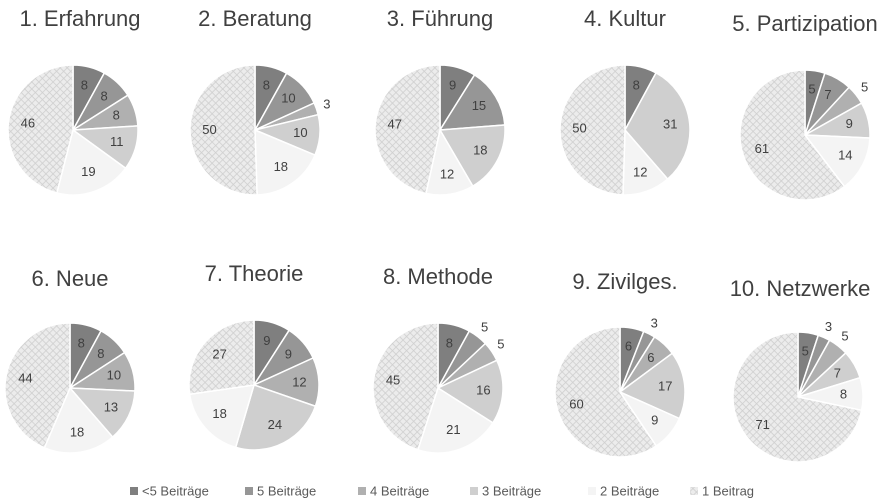 This screenshot has width=886, height=504. What do you see at coordinates (624, 281) in the screenshot?
I see `pie-title: 9. Zivilges.` at bounding box center [624, 281].